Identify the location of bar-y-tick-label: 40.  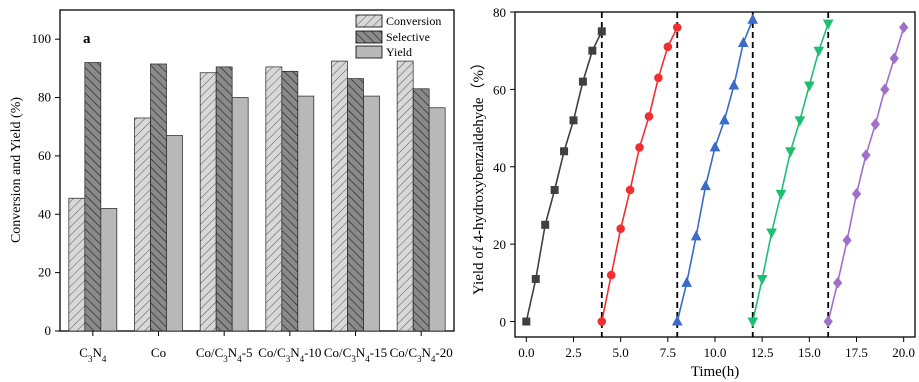
(44, 213).